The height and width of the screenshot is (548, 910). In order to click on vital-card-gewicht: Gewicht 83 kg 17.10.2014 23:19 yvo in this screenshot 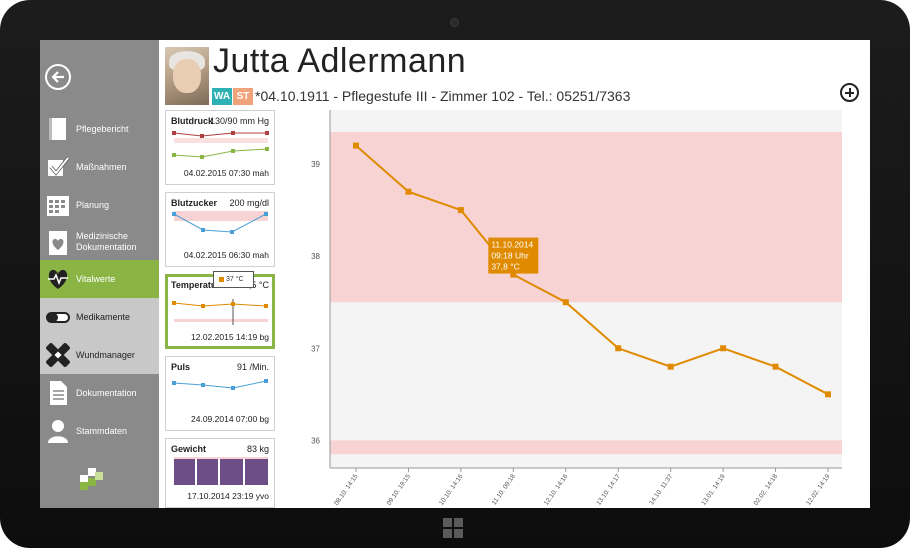, I will do `click(220, 473)`.